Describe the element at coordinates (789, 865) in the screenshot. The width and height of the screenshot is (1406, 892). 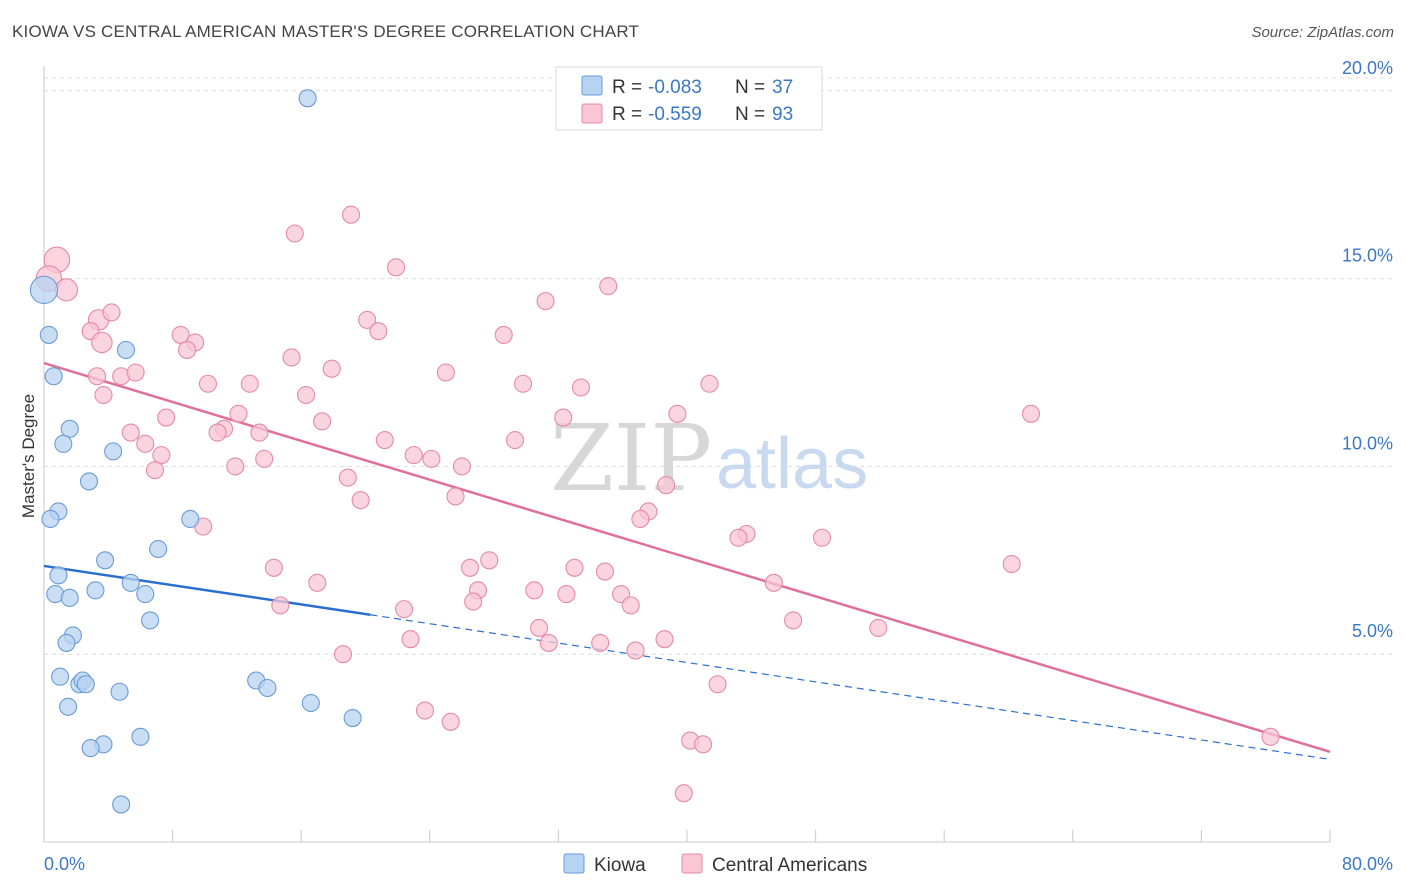
I see `legend-label-central-americans: Central Americans` at that location.